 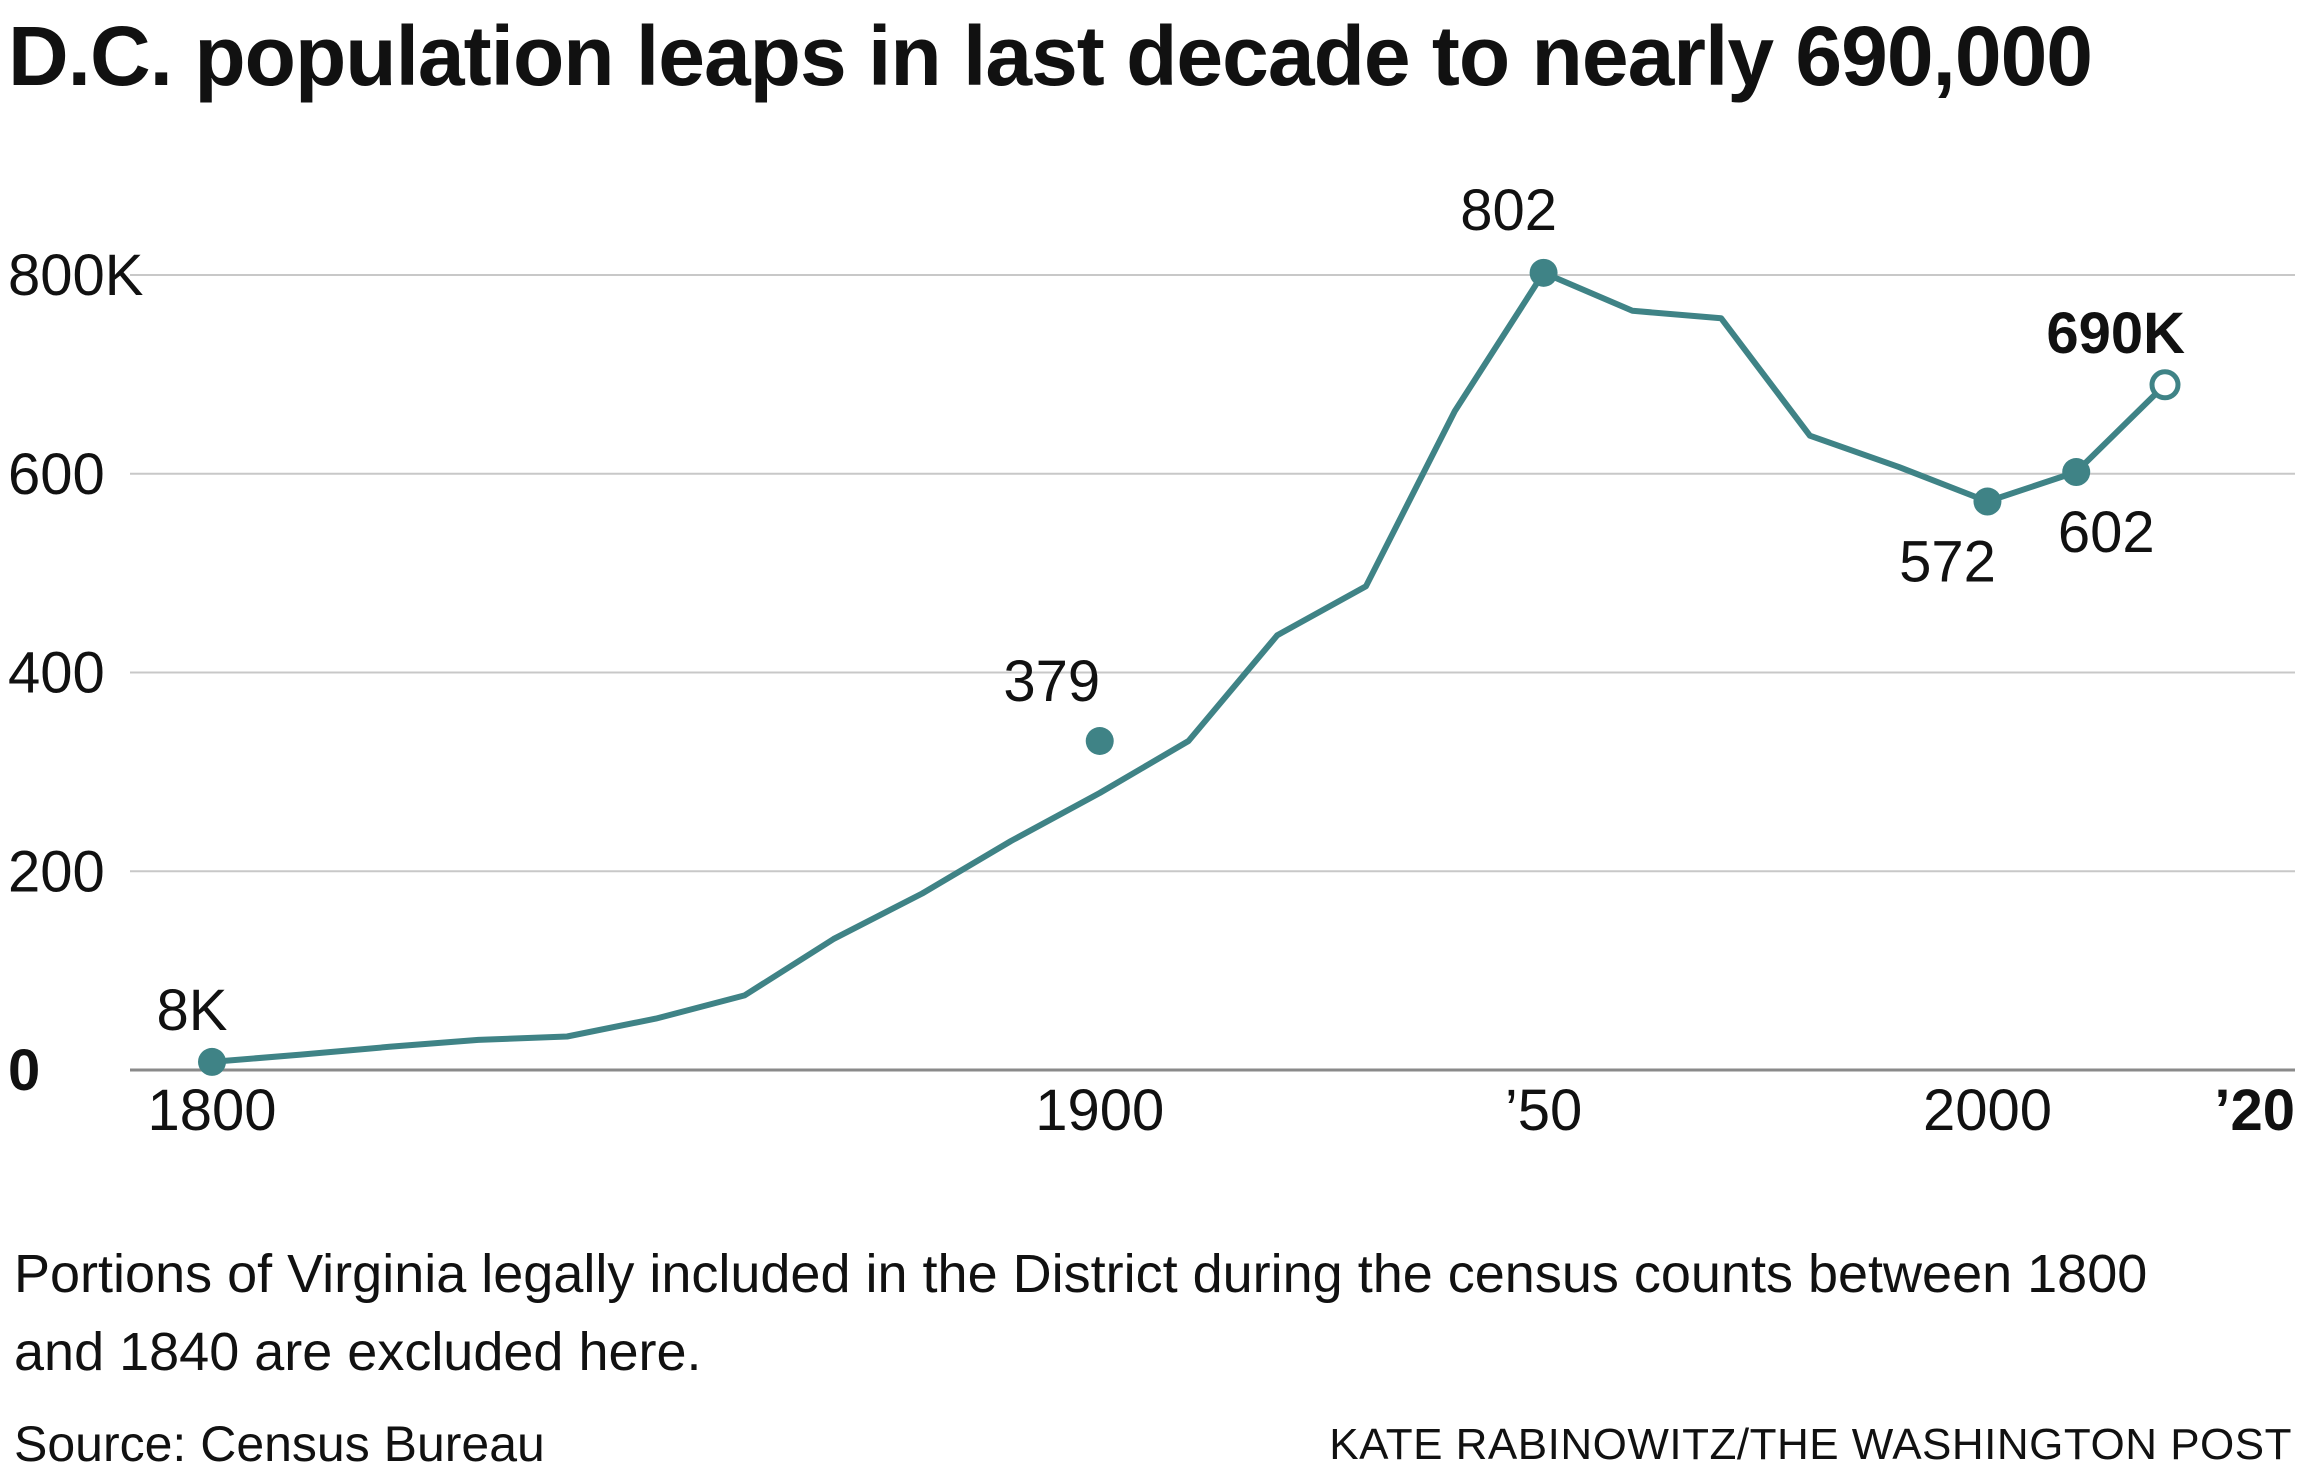 What do you see at coordinates (1947, 562) in the screenshot?
I see `data-label: 572` at bounding box center [1947, 562].